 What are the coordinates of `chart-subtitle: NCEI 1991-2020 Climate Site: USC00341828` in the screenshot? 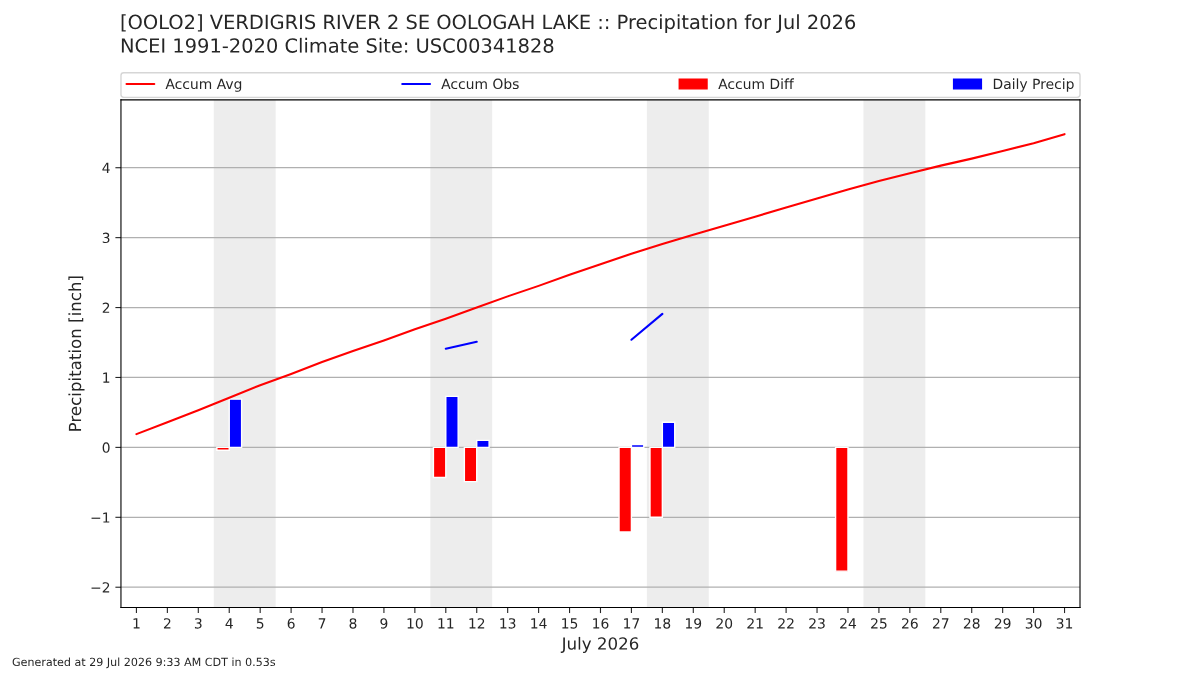 It's located at (337, 45).